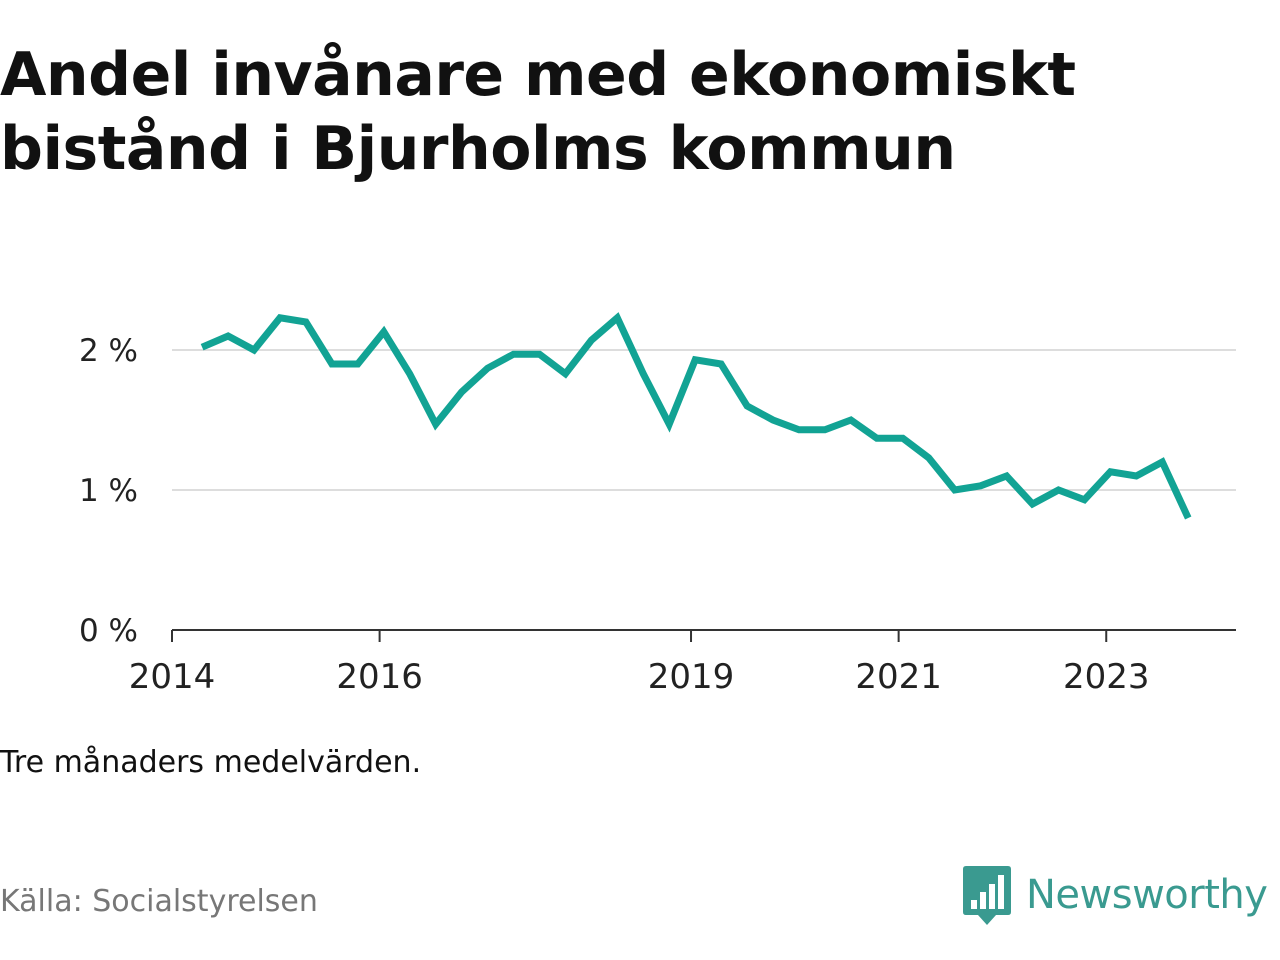 The height and width of the screenshot is (960, 1280). I want to click on brand-logo: Newsworthy, so click(1115, 895).